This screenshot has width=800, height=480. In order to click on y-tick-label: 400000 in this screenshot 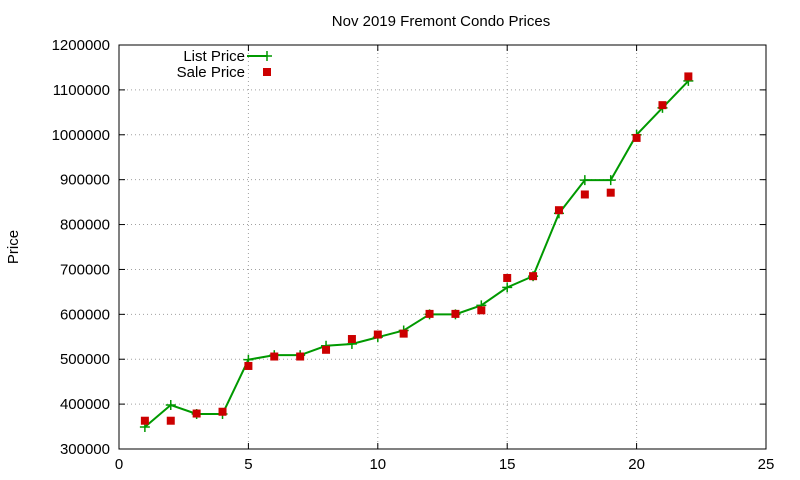, I will do `click(85, 404)`.